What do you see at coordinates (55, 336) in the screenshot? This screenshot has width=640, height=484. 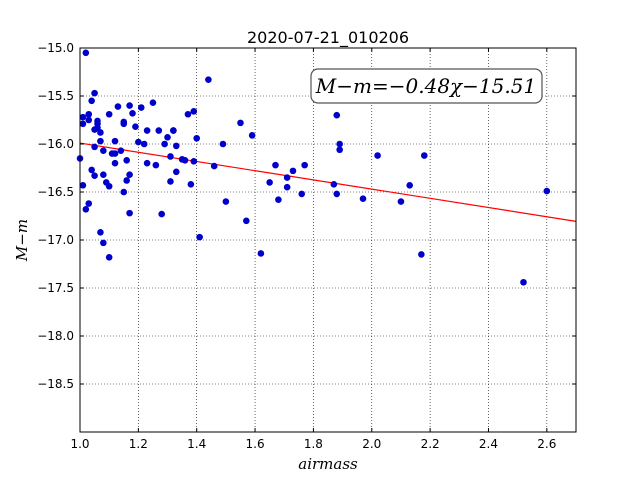 I see `y-tick-label: −18.0` at bounding box center [55, 336].